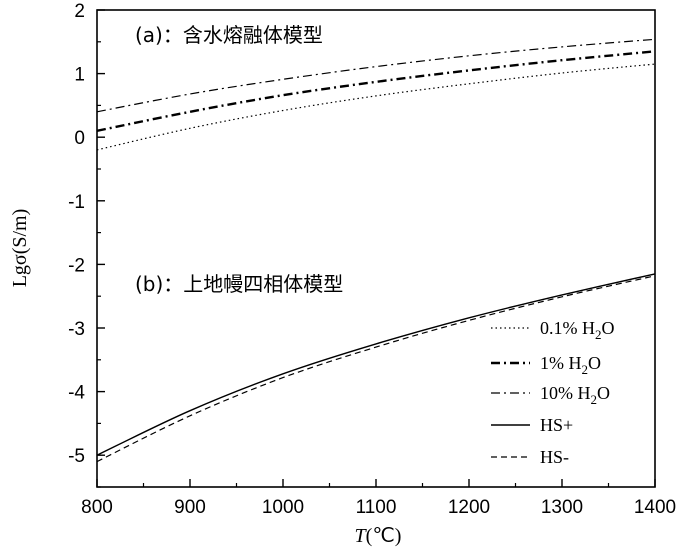 The image size is (700, 548). Describe the element at coordinates (562, 507) in the screenshot. I see `x-tick-label: 1300` at that location.